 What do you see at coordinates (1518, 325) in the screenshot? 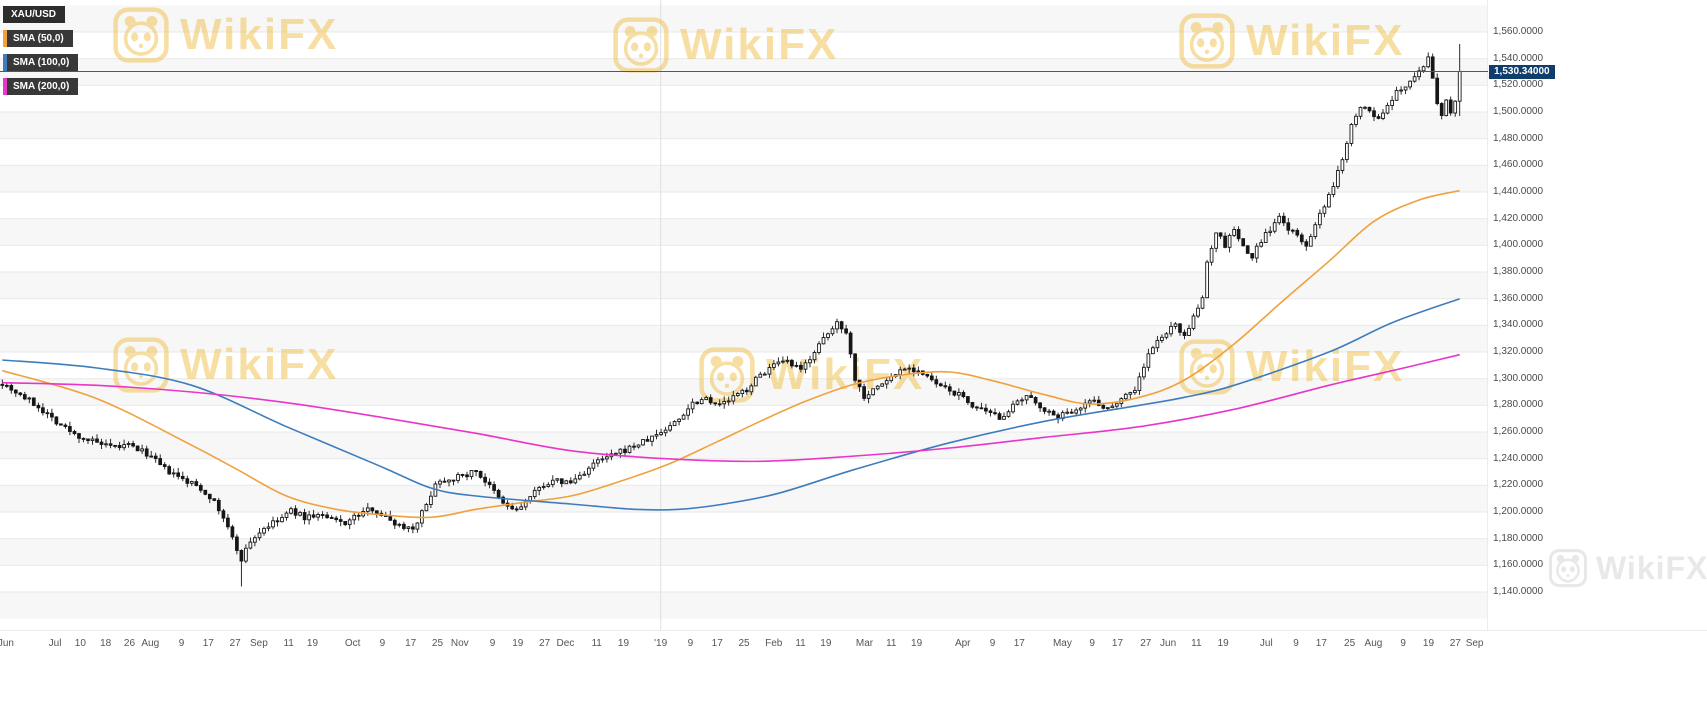
I see `price-axis-label: 1,340.0000` at bounding box center [1518, 325].